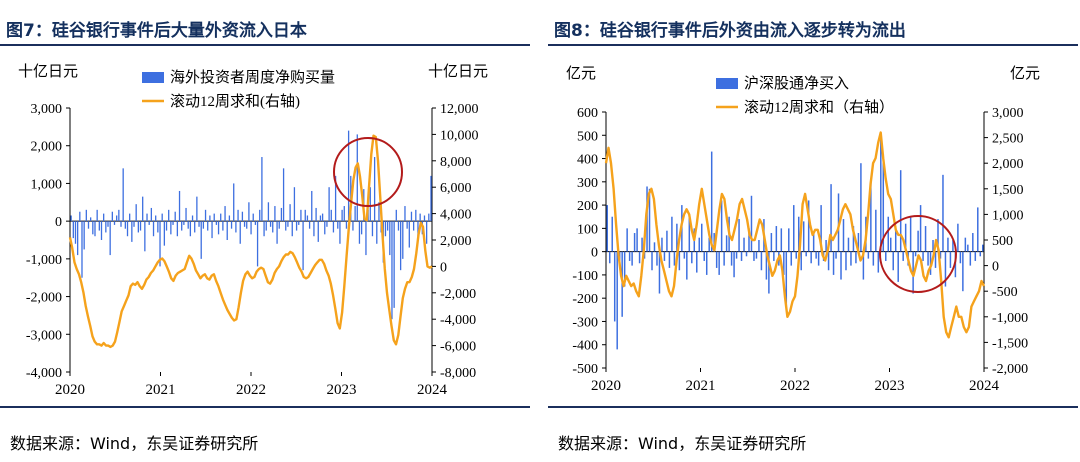 The image size is (1080, 462). I want to click on right-tick-label: 10,000, so click(459, 135).